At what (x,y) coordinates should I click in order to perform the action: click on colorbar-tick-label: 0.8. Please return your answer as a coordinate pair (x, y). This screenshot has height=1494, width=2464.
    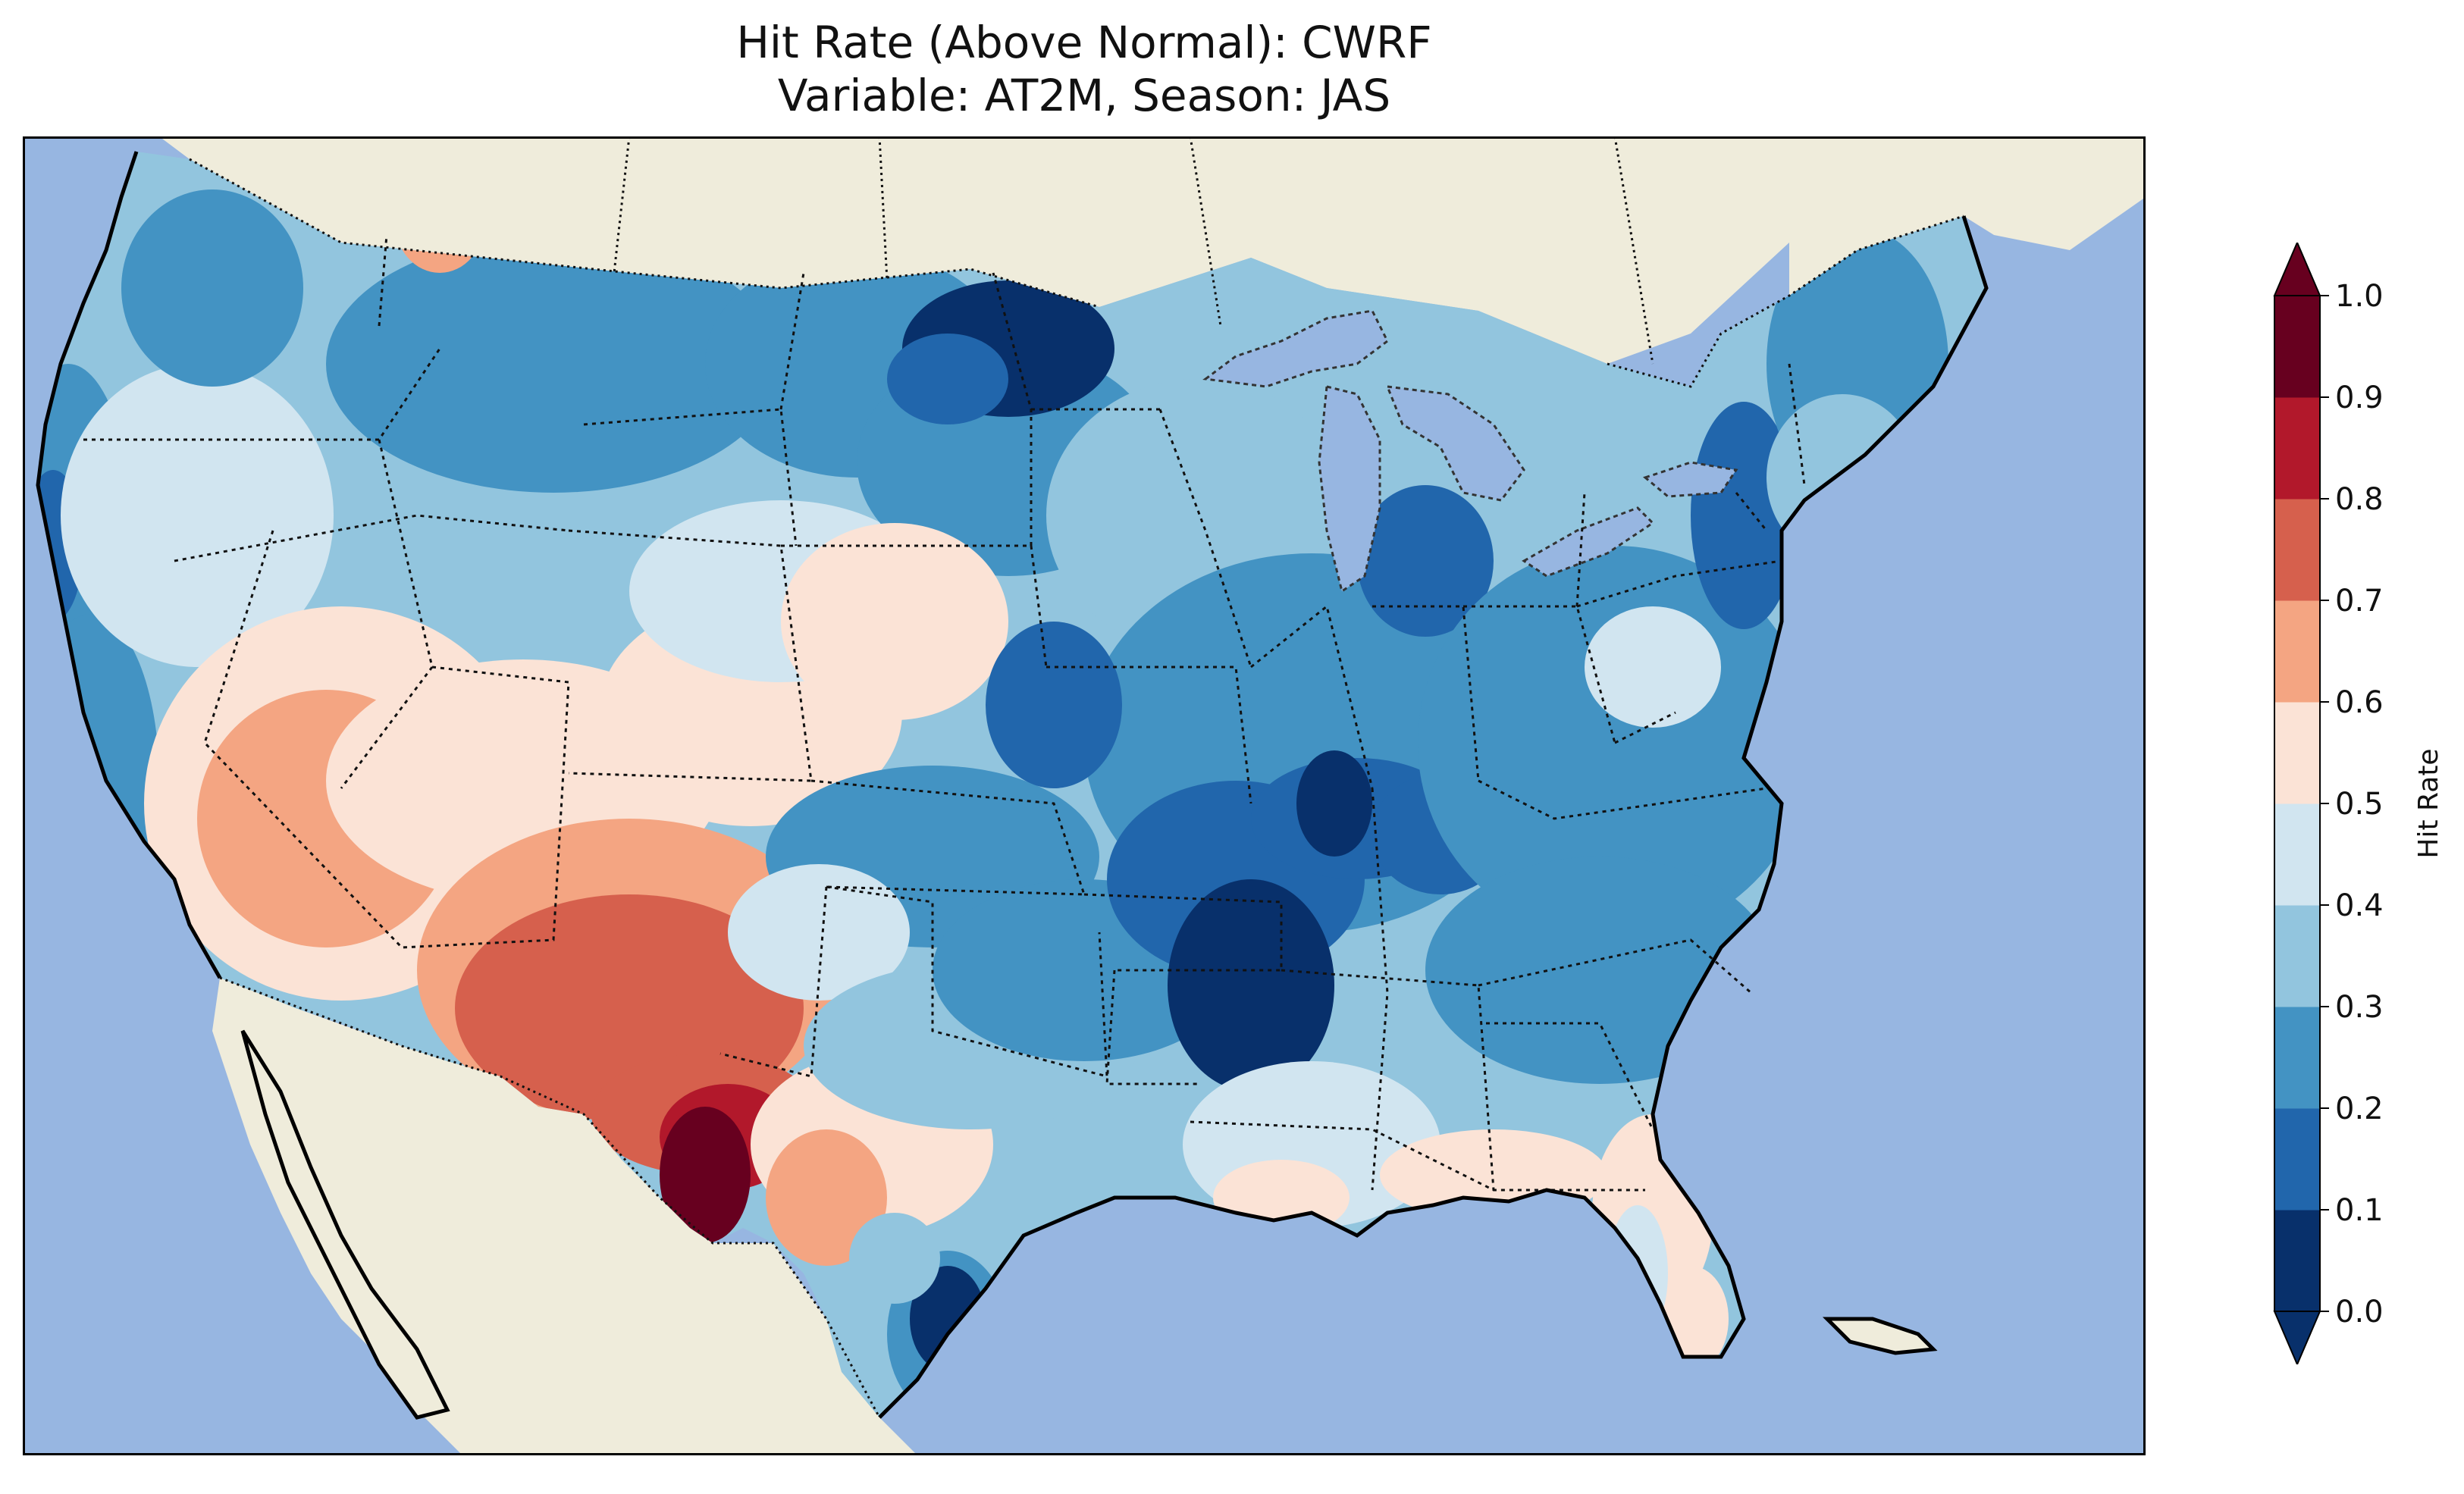
    Looking at the image, I should click on (2360, 499).